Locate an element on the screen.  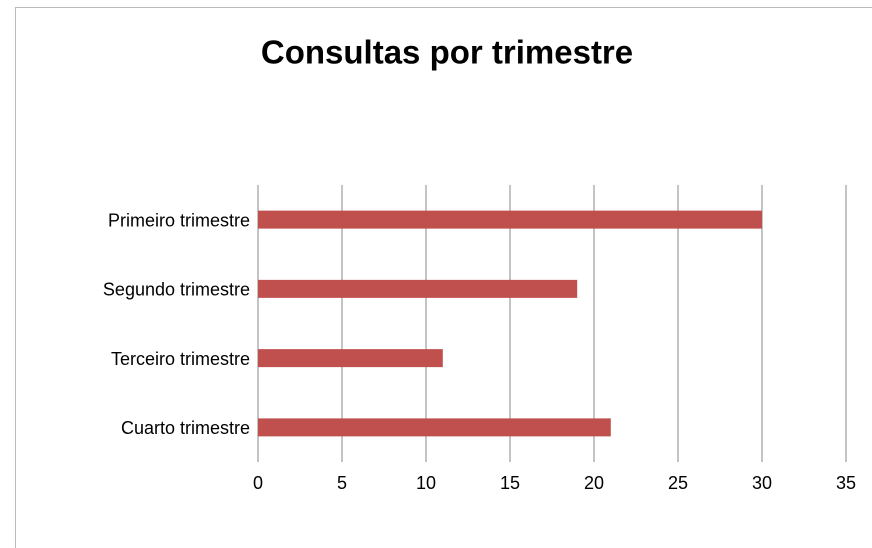
x-tick-label: 30 is located at coordinates (762, 483).